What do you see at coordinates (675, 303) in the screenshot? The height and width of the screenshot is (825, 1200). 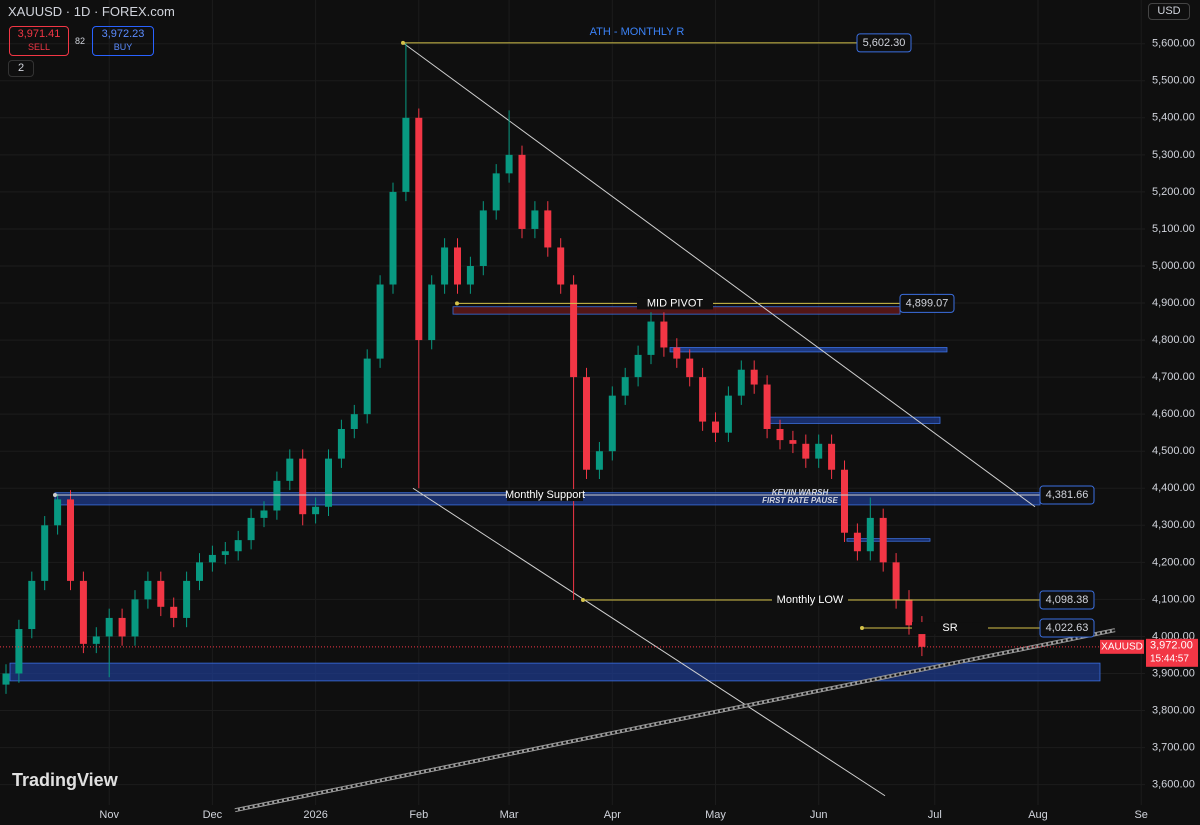 I see `level-name: MID PIVOT` at bounding box center [675, 303].